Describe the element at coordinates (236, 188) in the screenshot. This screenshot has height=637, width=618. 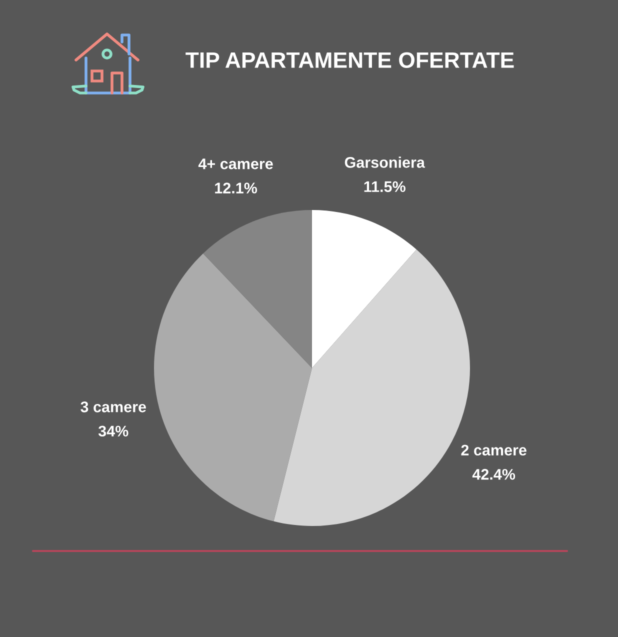
I see `data-label: 12.1%` at that location.